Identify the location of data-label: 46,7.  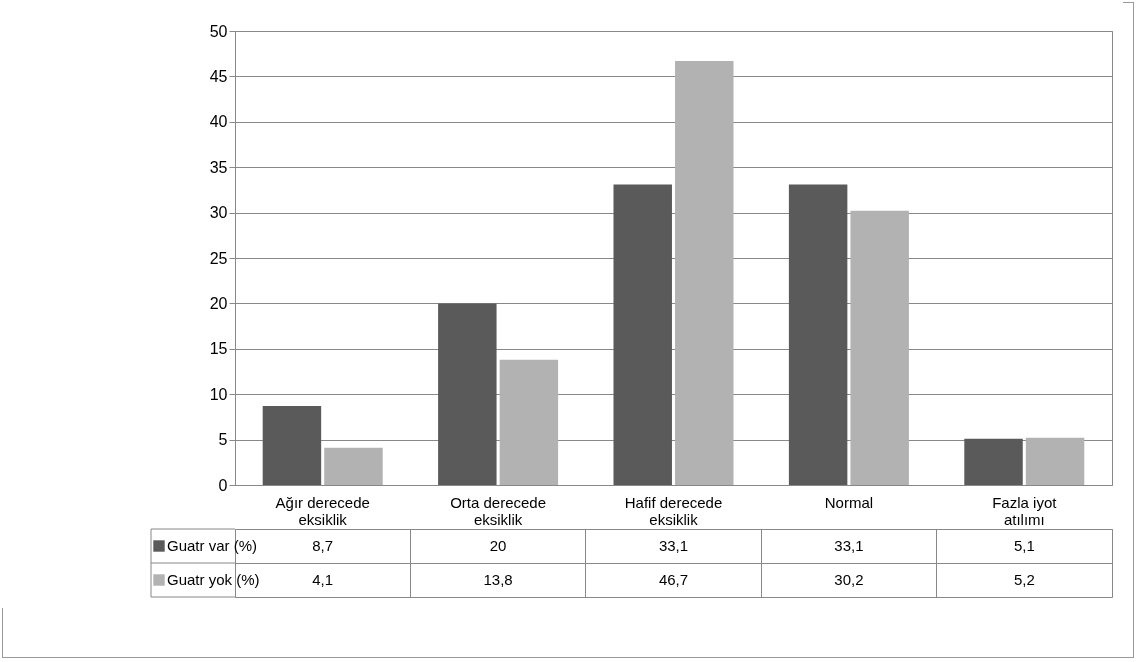
(673, 579).